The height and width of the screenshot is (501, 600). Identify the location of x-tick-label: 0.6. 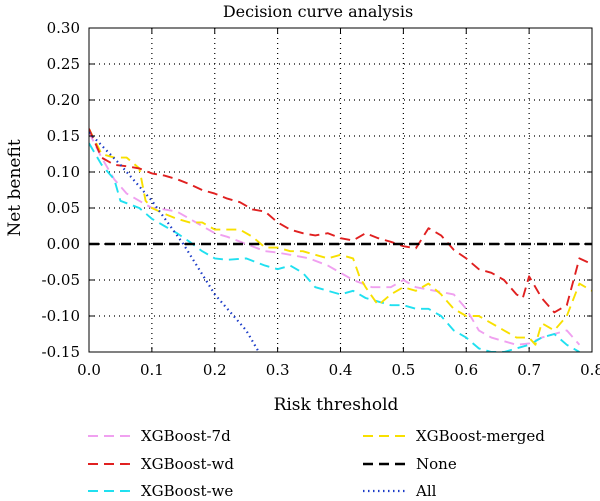
(466, 370).